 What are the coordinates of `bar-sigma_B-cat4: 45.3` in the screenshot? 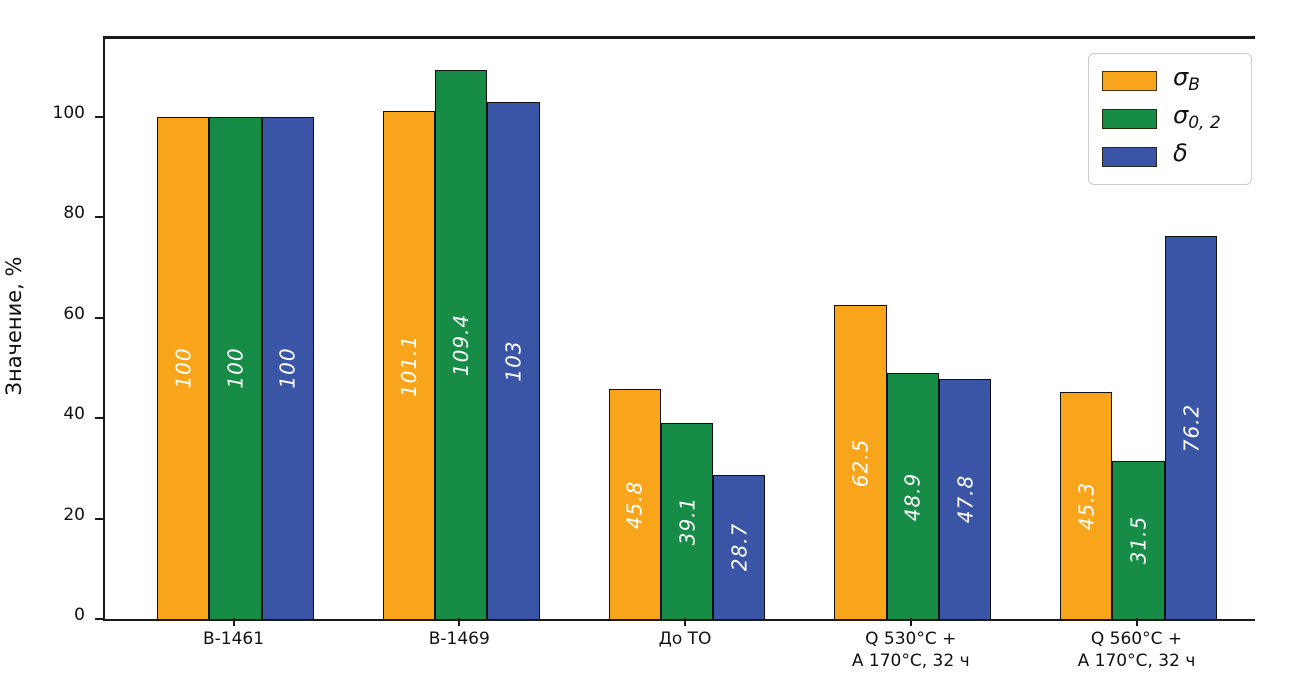 It's located at (1086, 505).